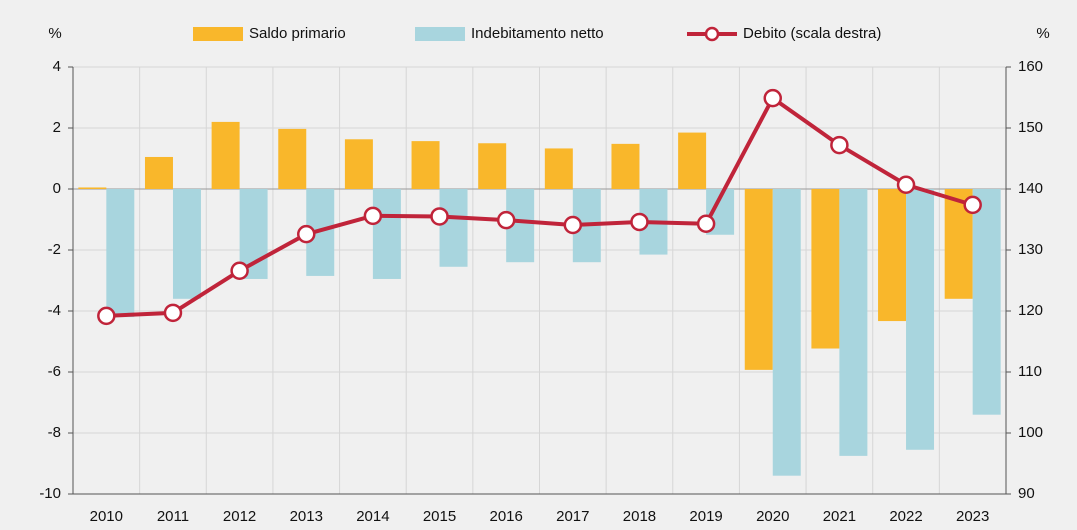 This screenshot has height=530, width=1077. Describe the element at coordinates (54, 310) in the screenshot. I see `y-tick-label: -4` at that location.